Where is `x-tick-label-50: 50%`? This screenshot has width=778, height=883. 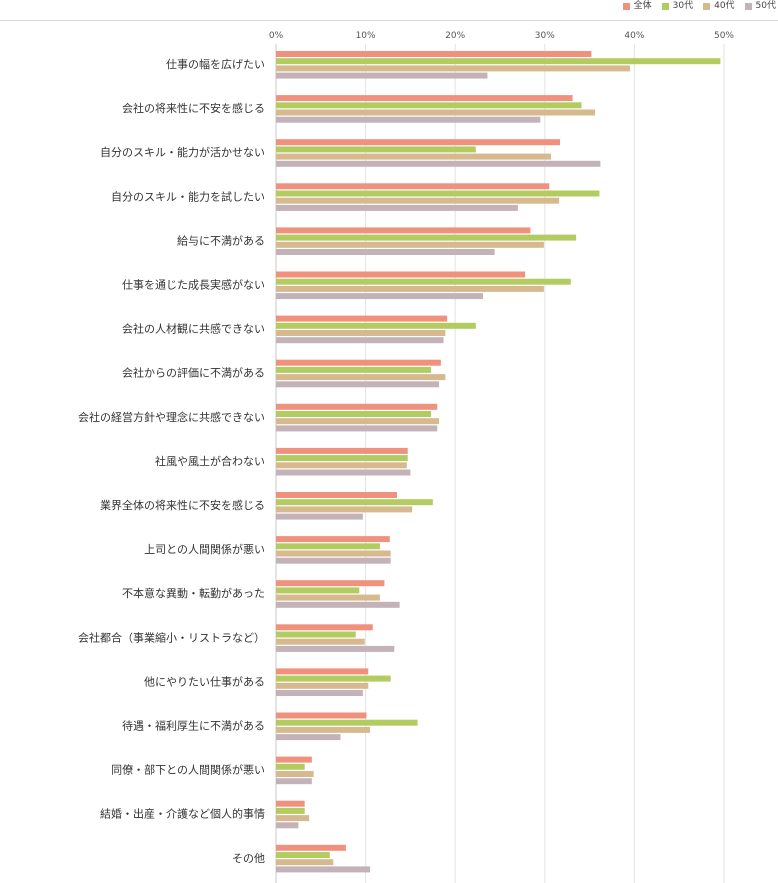 x-tick-label-50: 50% is located at coordinates (724, 36).